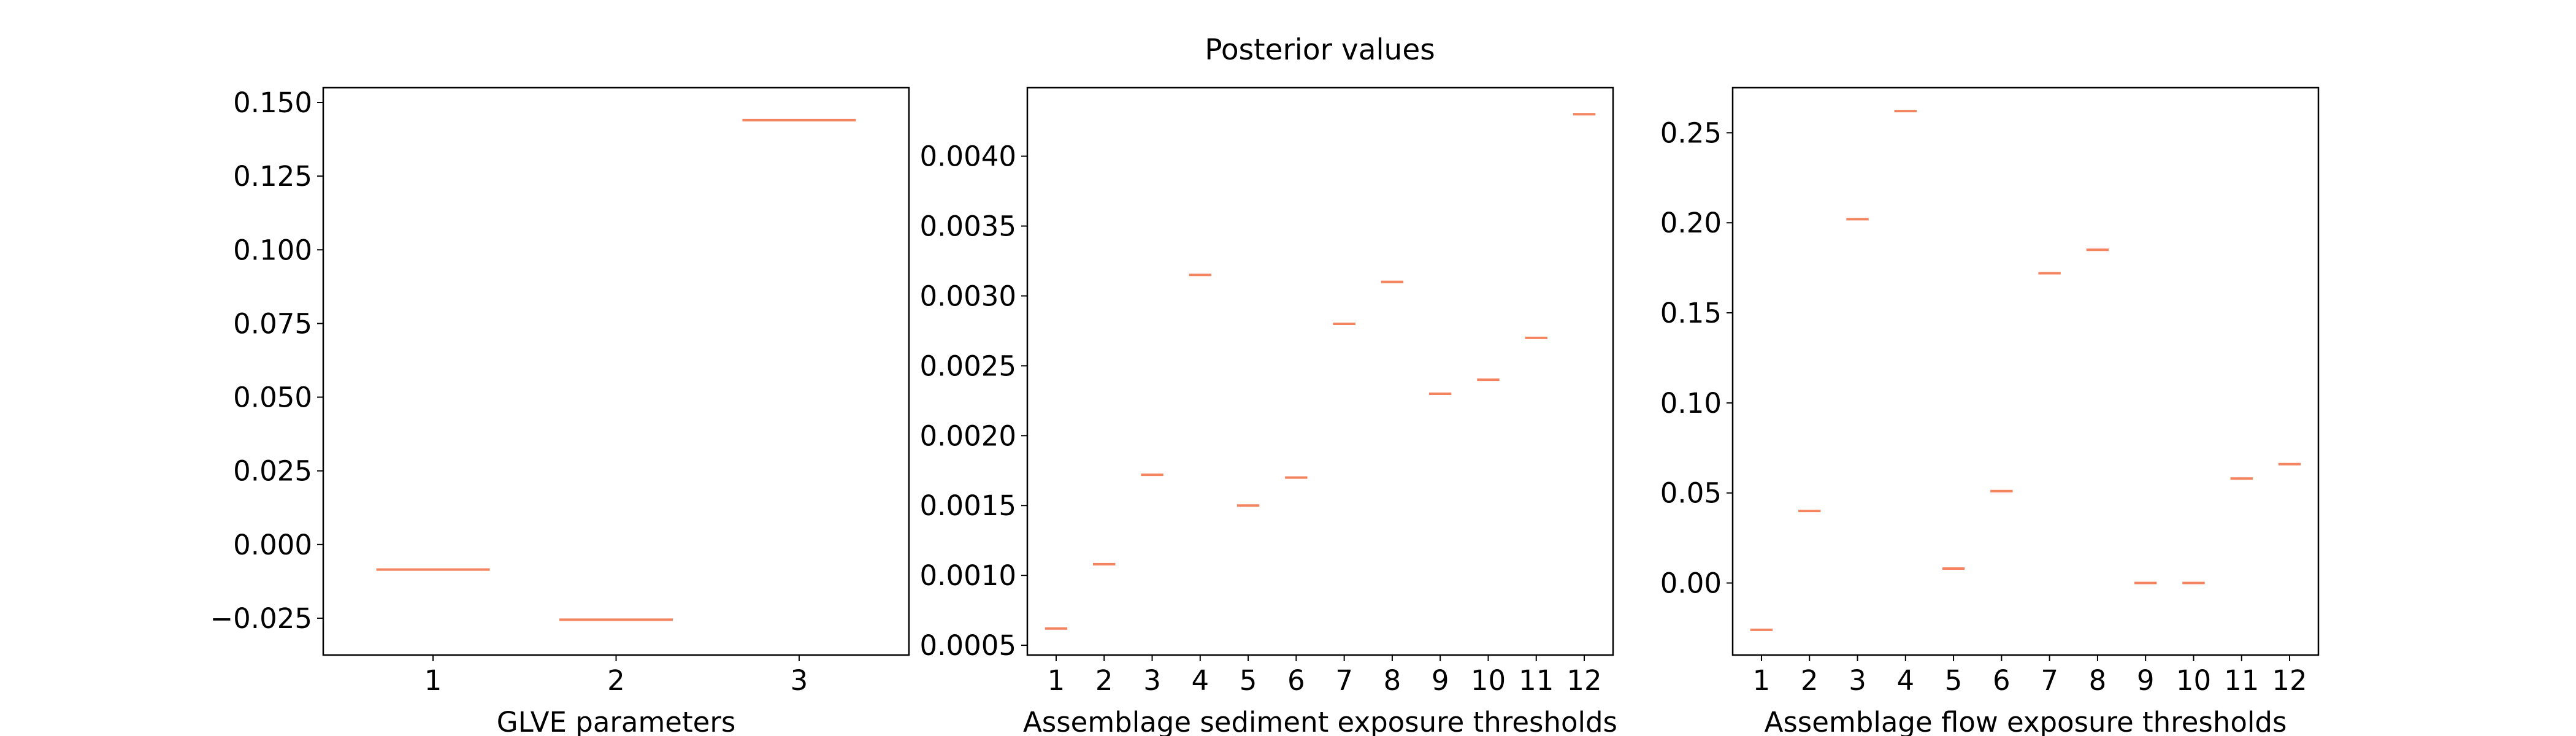 The image size is (2576, 736). I want to click on y-tick-label: 0.15, so click(1691, 313).